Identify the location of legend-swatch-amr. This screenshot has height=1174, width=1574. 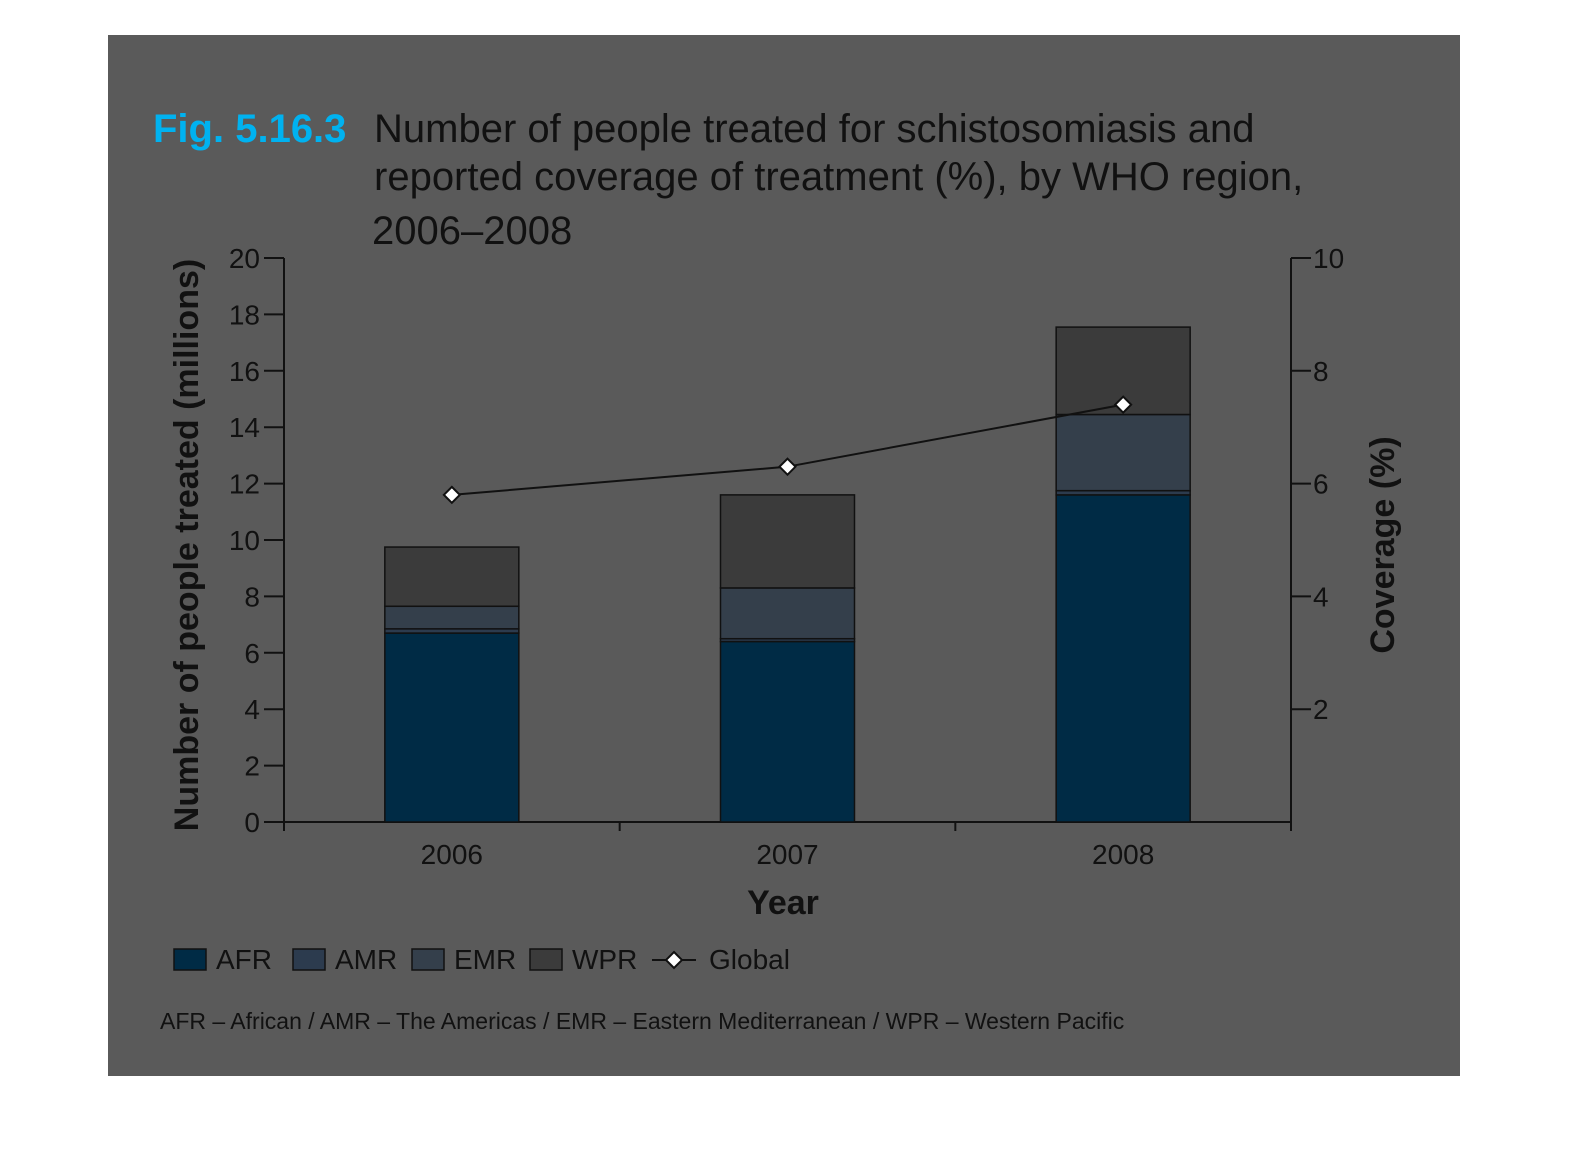
(309, 959).